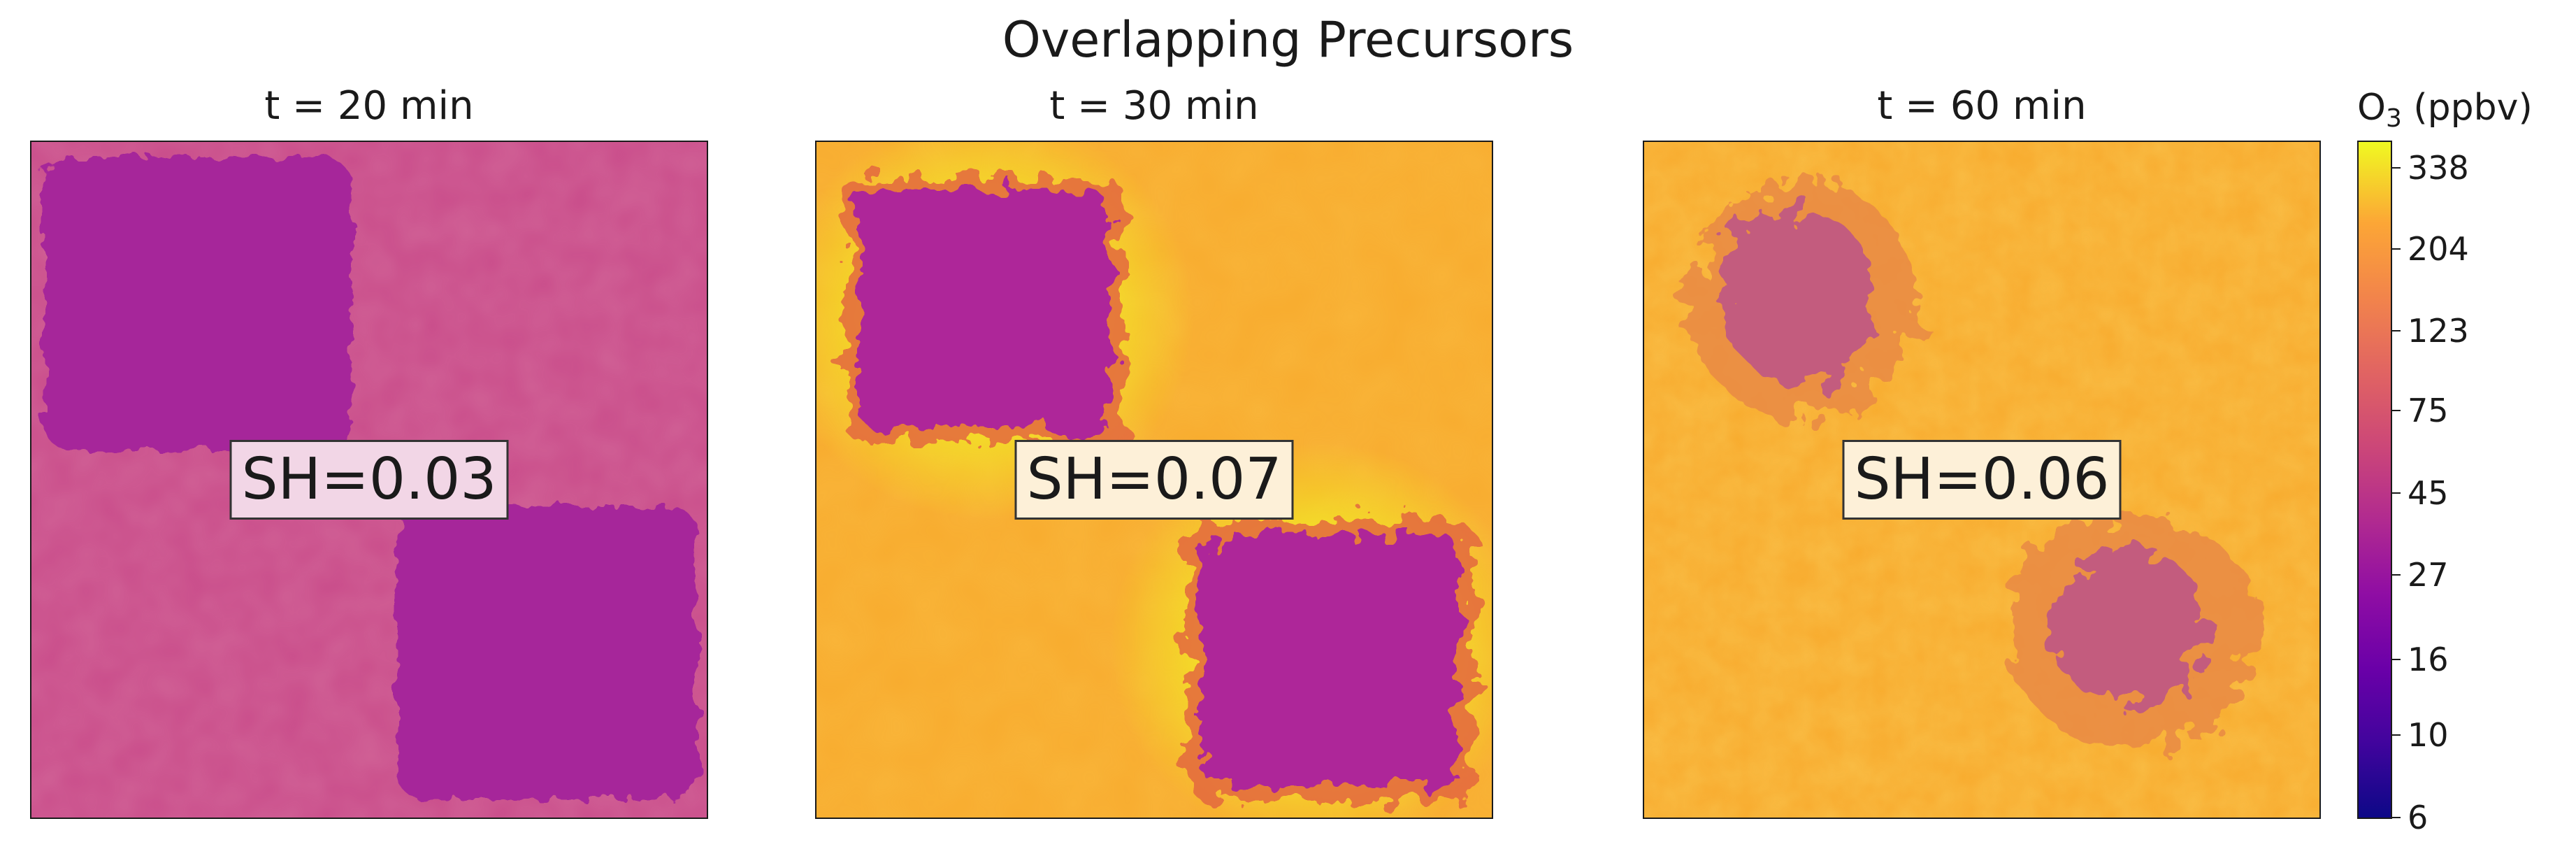 The image size is (2576, 863). Describe the element at coordinates (2428, 736) in the screenshot. I see `colorbar-tick-label: 10` at that location.